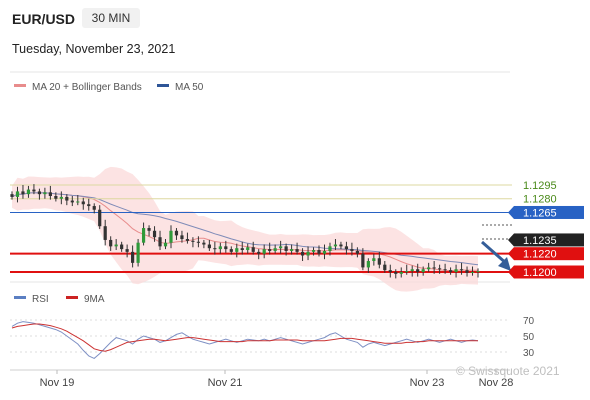  What do you see at coordinates (57, 383) in the screenshot?
I see `x-tick-label: Nov 19` at bounding box center [57, 383].